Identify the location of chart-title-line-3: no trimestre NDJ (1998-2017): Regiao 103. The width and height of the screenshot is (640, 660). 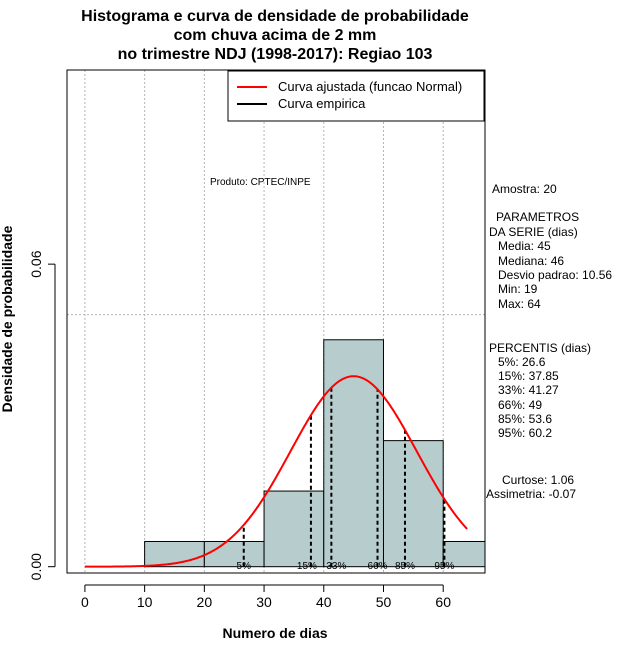
(275, 54).